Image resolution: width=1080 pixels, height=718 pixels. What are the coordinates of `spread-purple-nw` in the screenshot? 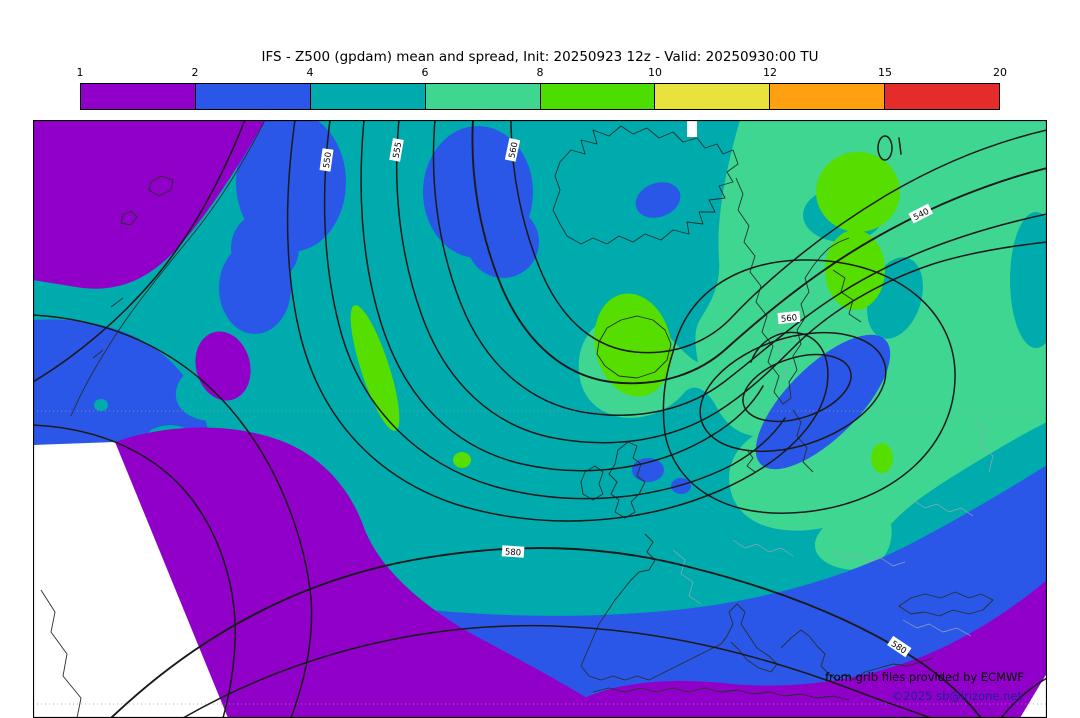 It's located at (149, 204).